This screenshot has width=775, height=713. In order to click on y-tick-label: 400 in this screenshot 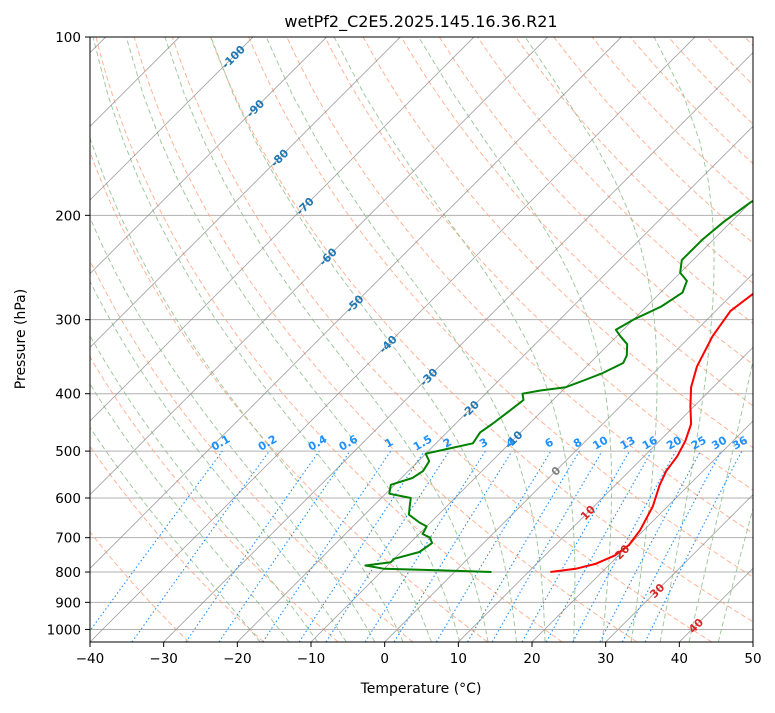, I will do `click(68, 395)`.